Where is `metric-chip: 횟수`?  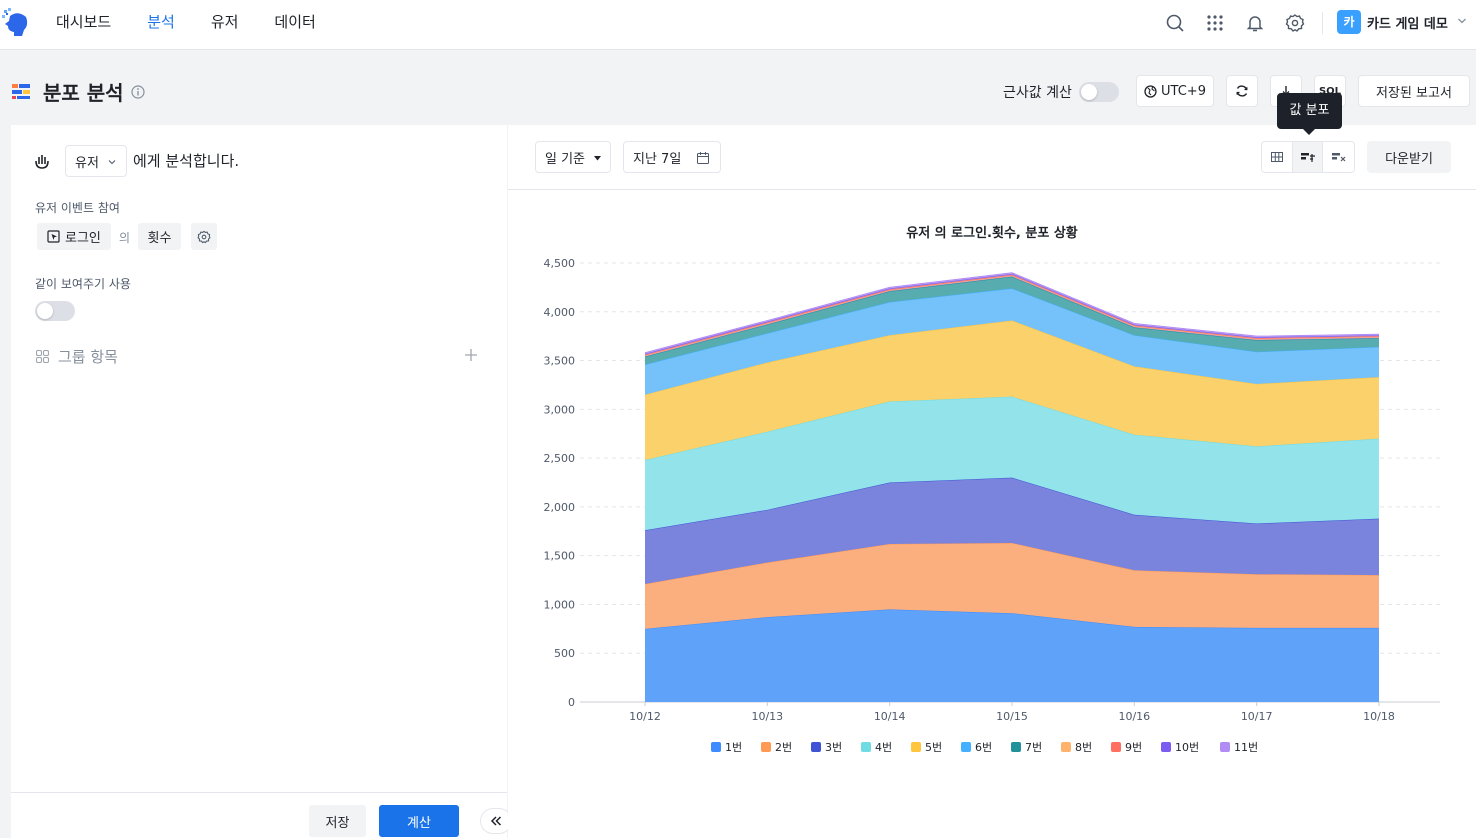
metric-chip: 횟수 is located at coordinates (159, 236).